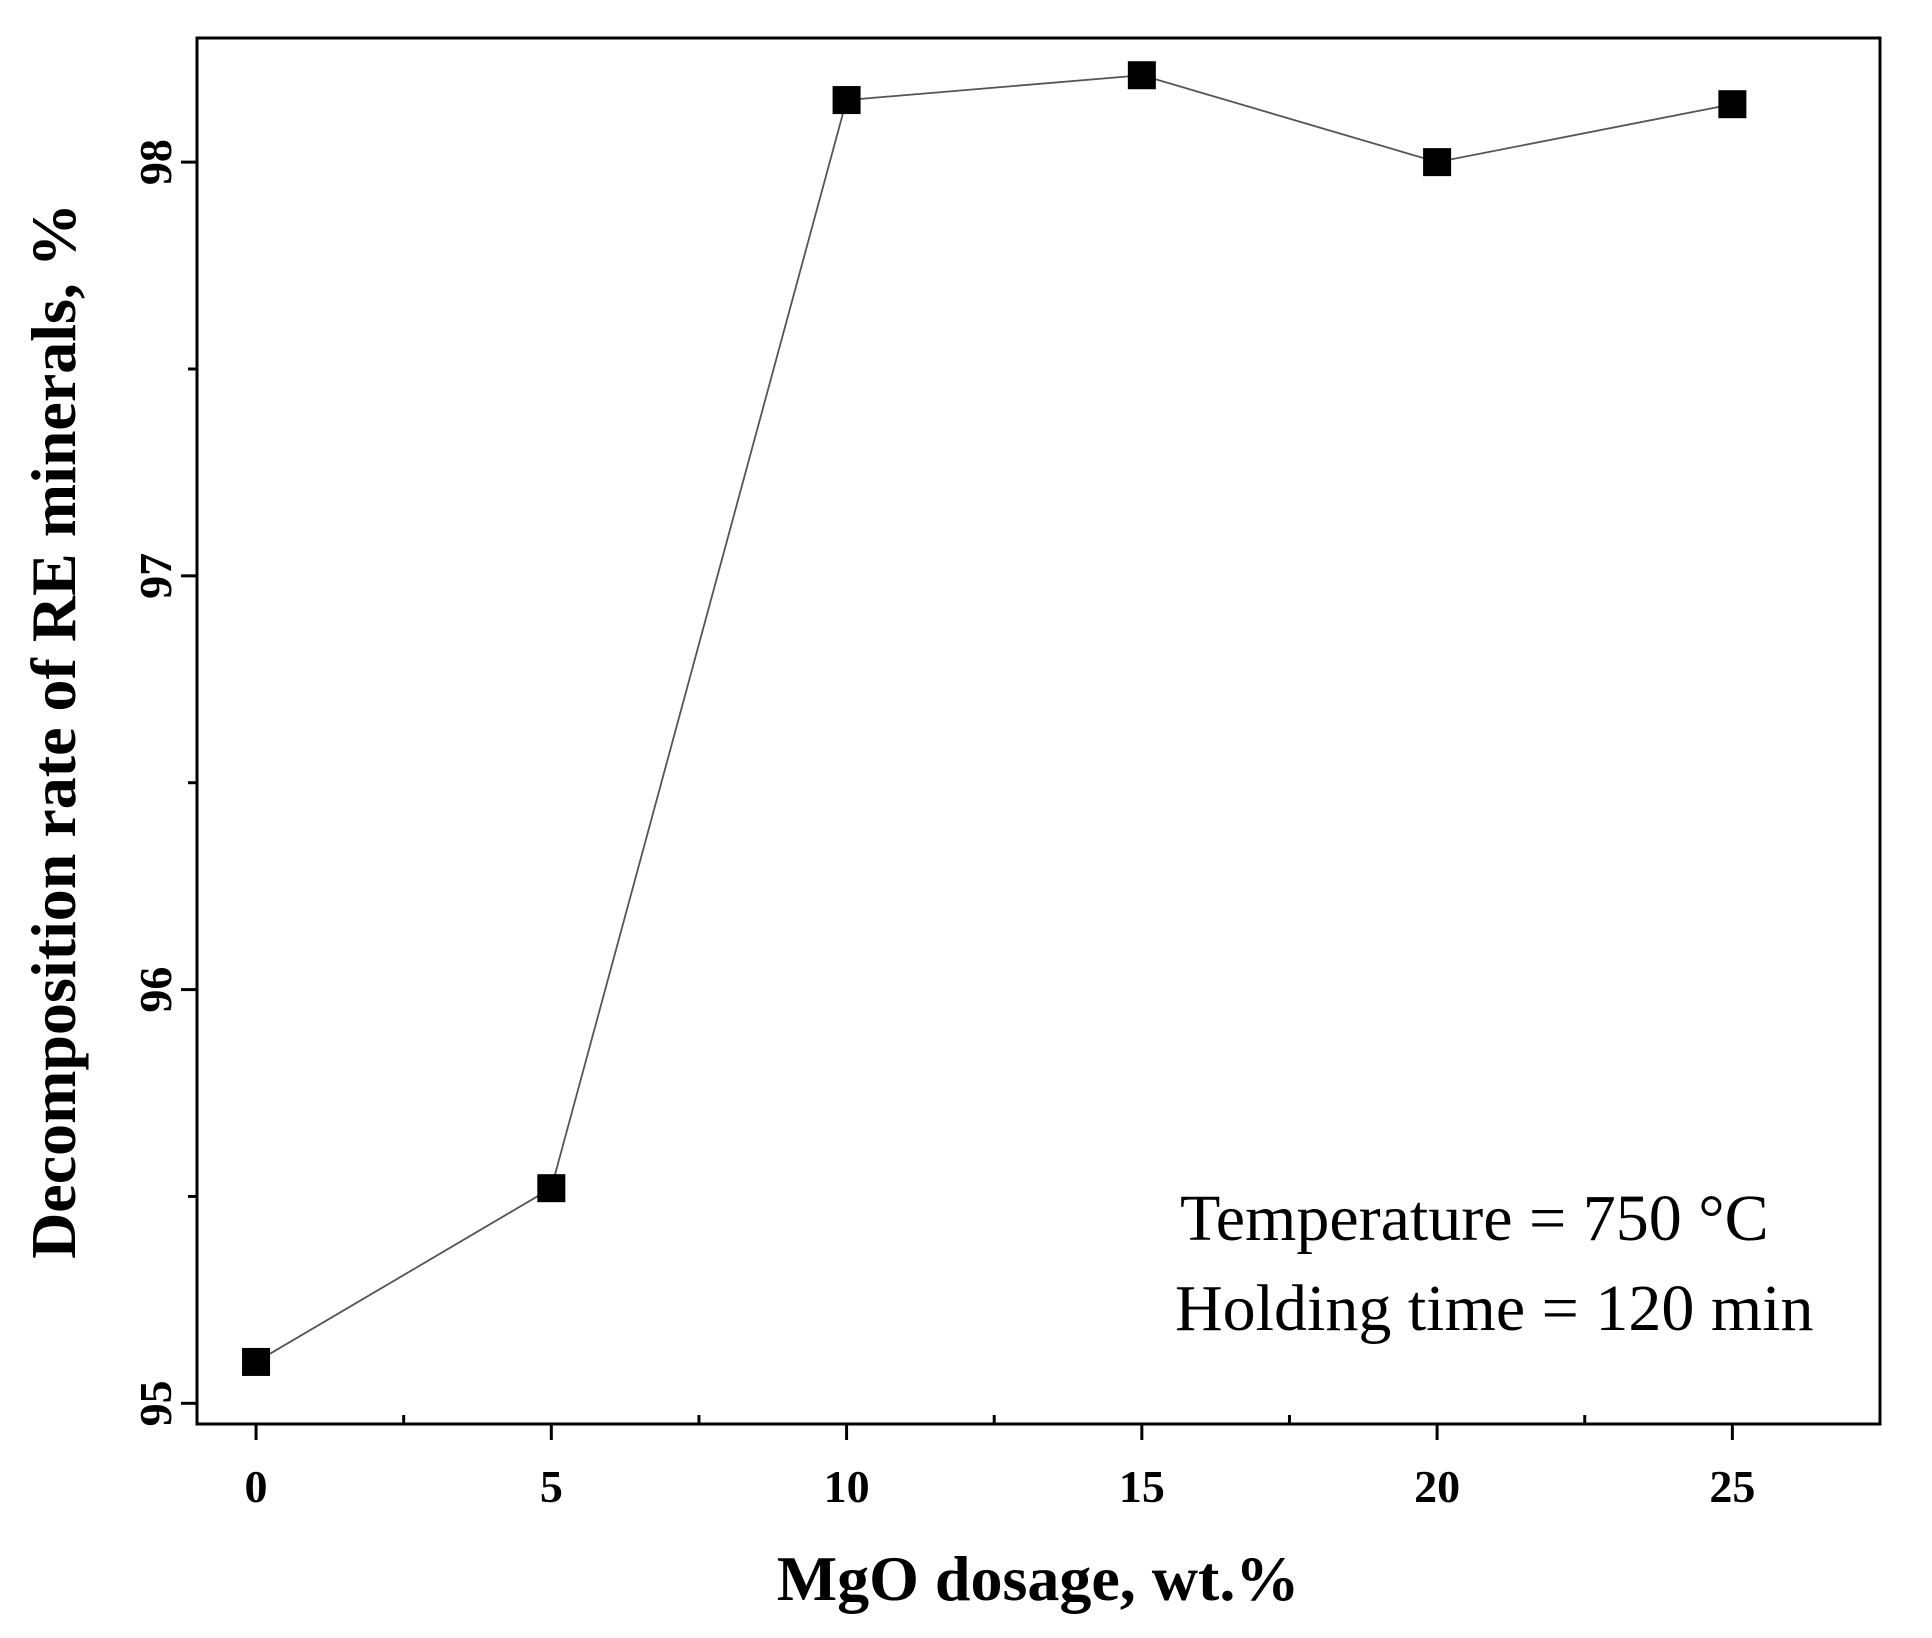  Describe the element at coordinates (256, 1486) in the screenshot. I see `x-tick-label: 0` at that location.